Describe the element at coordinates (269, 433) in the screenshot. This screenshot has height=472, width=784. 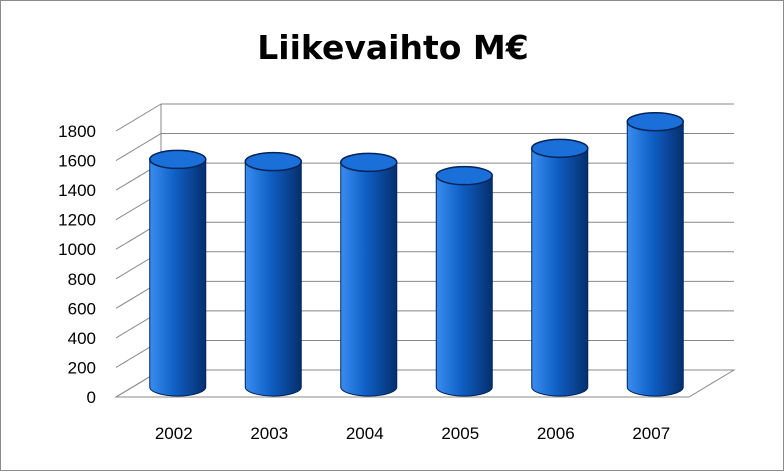
I see `x-tick-label-2003: 2003` at that location.